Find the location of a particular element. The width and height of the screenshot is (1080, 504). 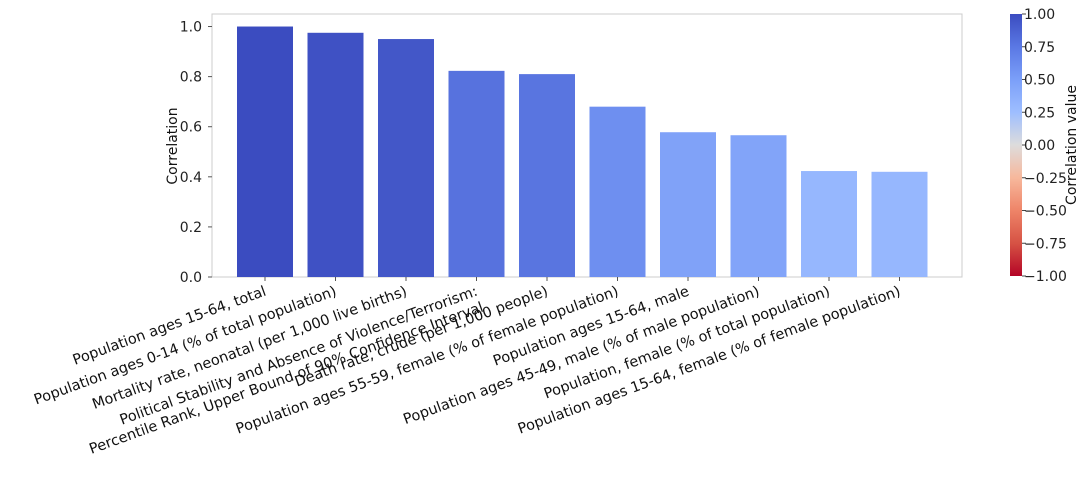

y-axis: 0.0 0.2 0.4 0.6 0.8 1.0 is located at coordinates (196, 153).